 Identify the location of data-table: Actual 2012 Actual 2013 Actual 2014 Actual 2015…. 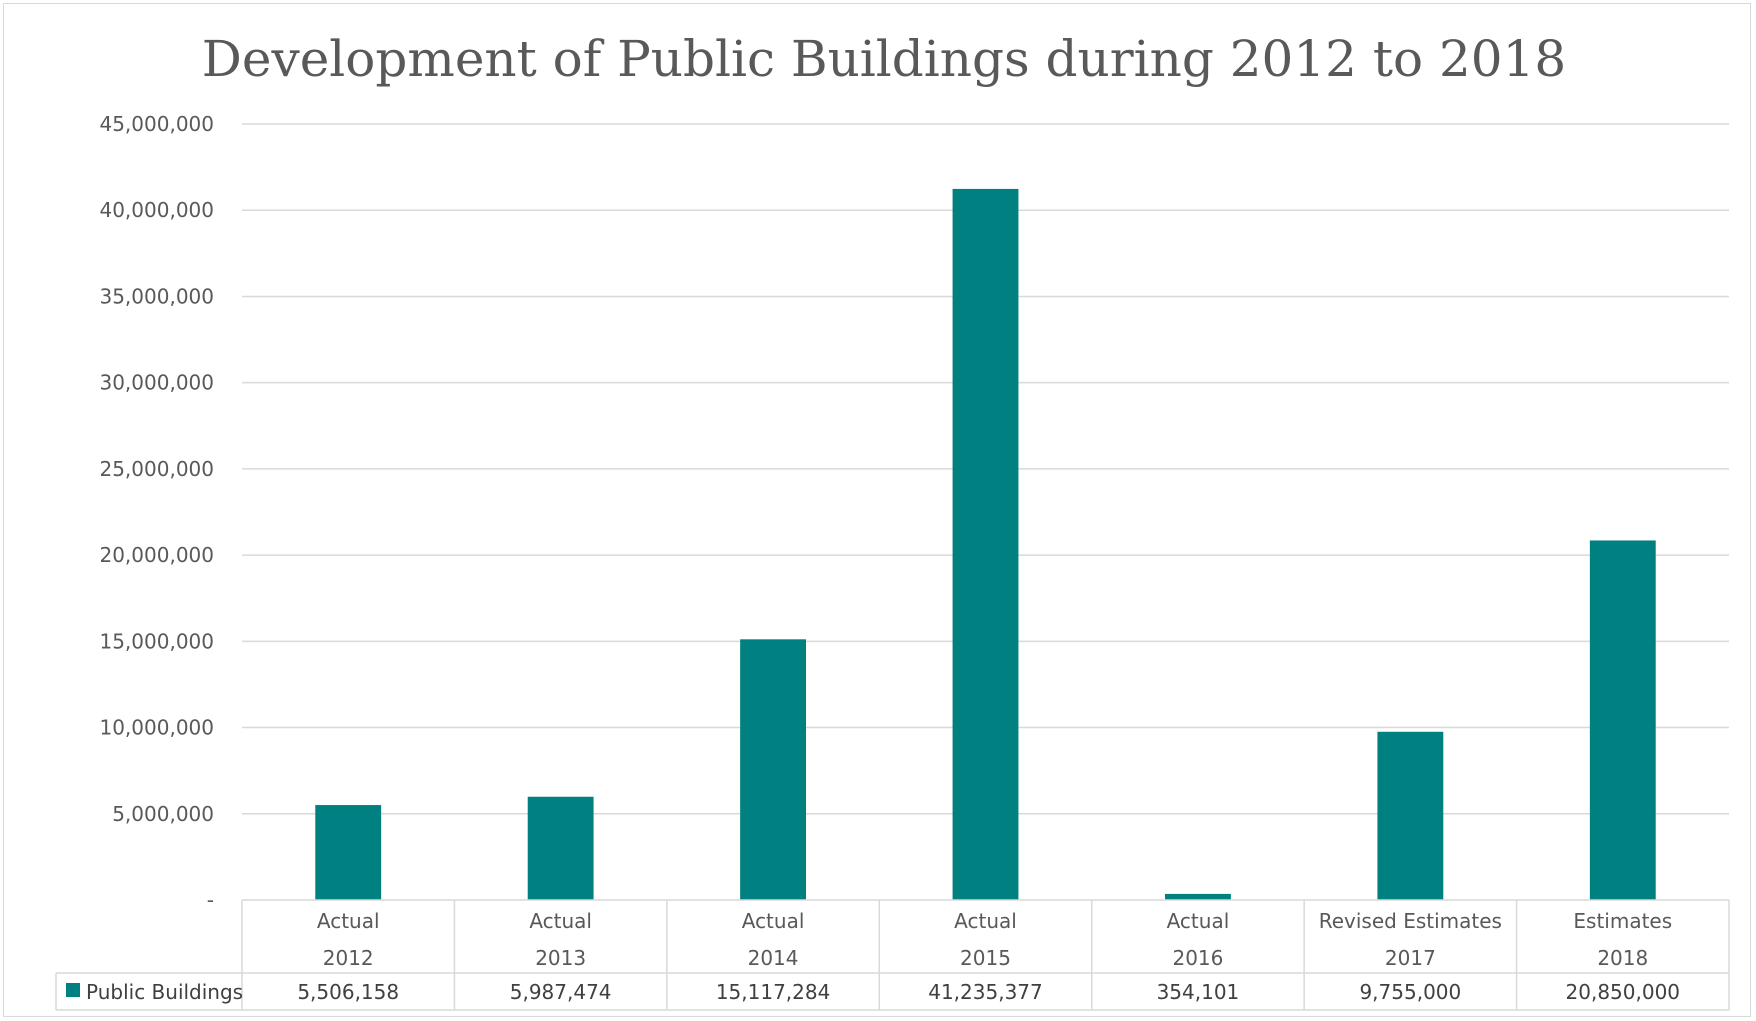
(892, 955).